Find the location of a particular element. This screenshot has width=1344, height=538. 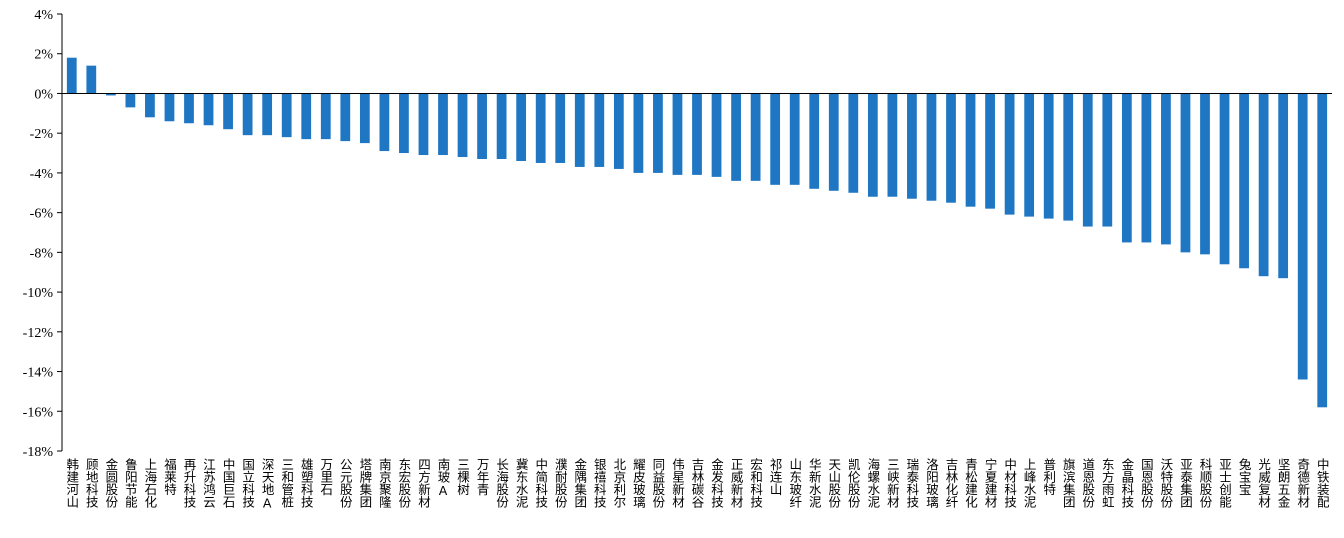

y-tick-label: -8% is located at coordinates (42, 253).